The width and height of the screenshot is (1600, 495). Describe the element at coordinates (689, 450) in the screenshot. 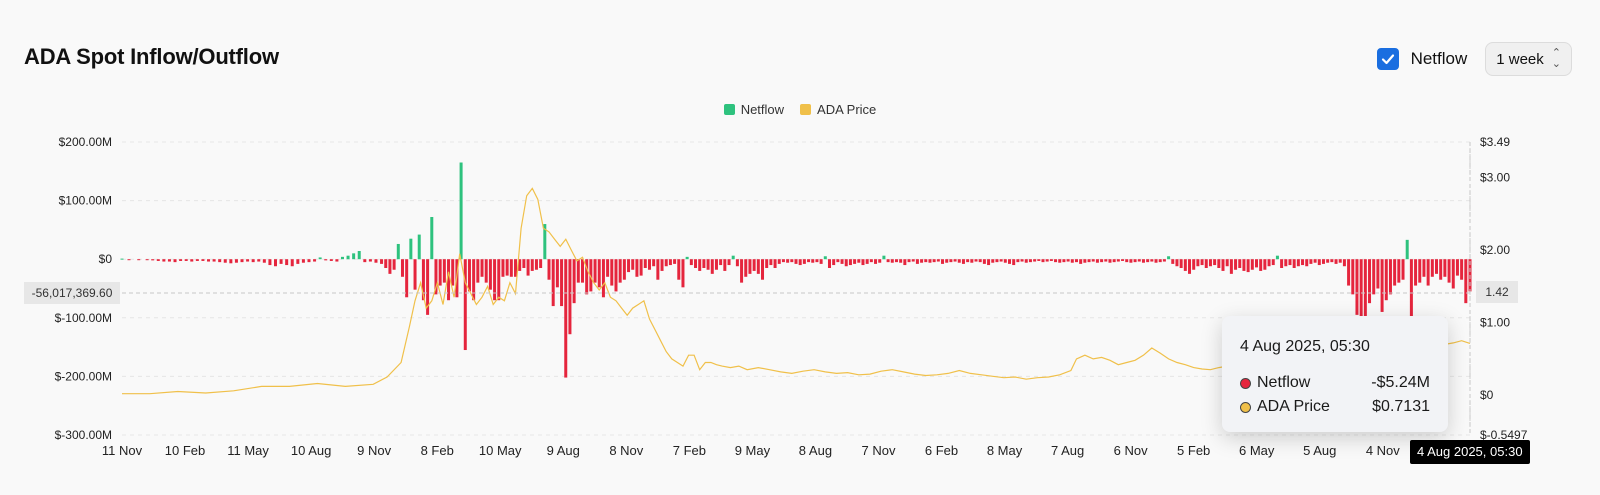

I see `x-tick-label: 7 Feb` at that location.